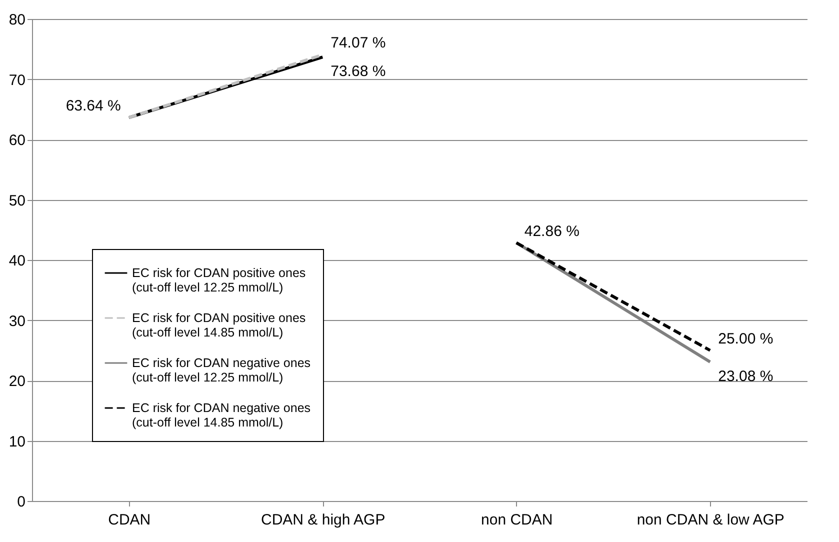  Describe the element at coordinates (221, 370) in the screenshot. I see `legend-label: EC risk for CDAN negative ones (cut-off level 12.25 mmol/L)` at that location.